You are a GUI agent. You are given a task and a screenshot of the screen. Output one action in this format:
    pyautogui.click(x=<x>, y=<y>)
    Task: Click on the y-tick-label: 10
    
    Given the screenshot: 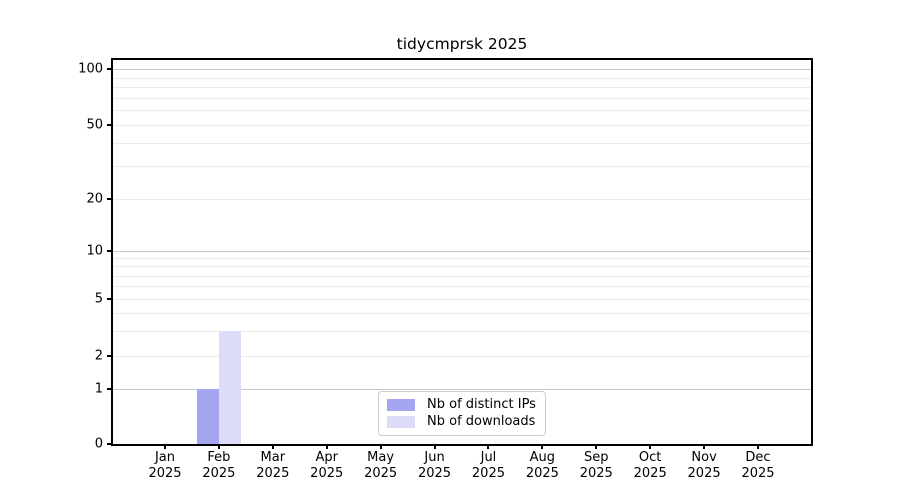 What is the action you would take?
    pyautogui.click(x=94, y=251)
    